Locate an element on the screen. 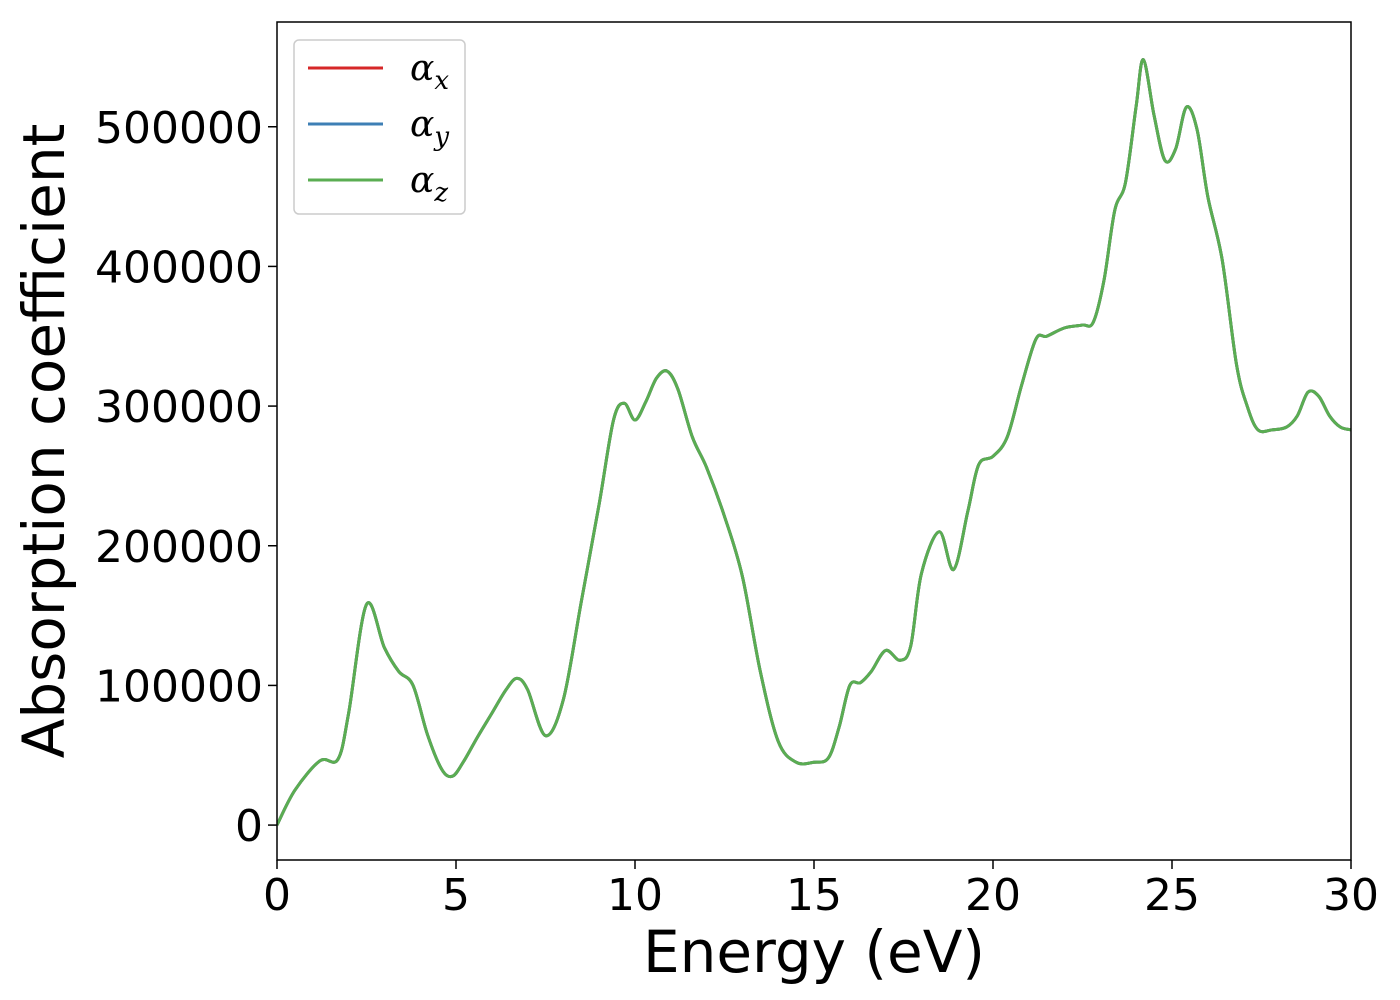 Image resolution: width=1400 pixels, height=1000 pixels. legend-label: αz is located at coordinates (429, 184).